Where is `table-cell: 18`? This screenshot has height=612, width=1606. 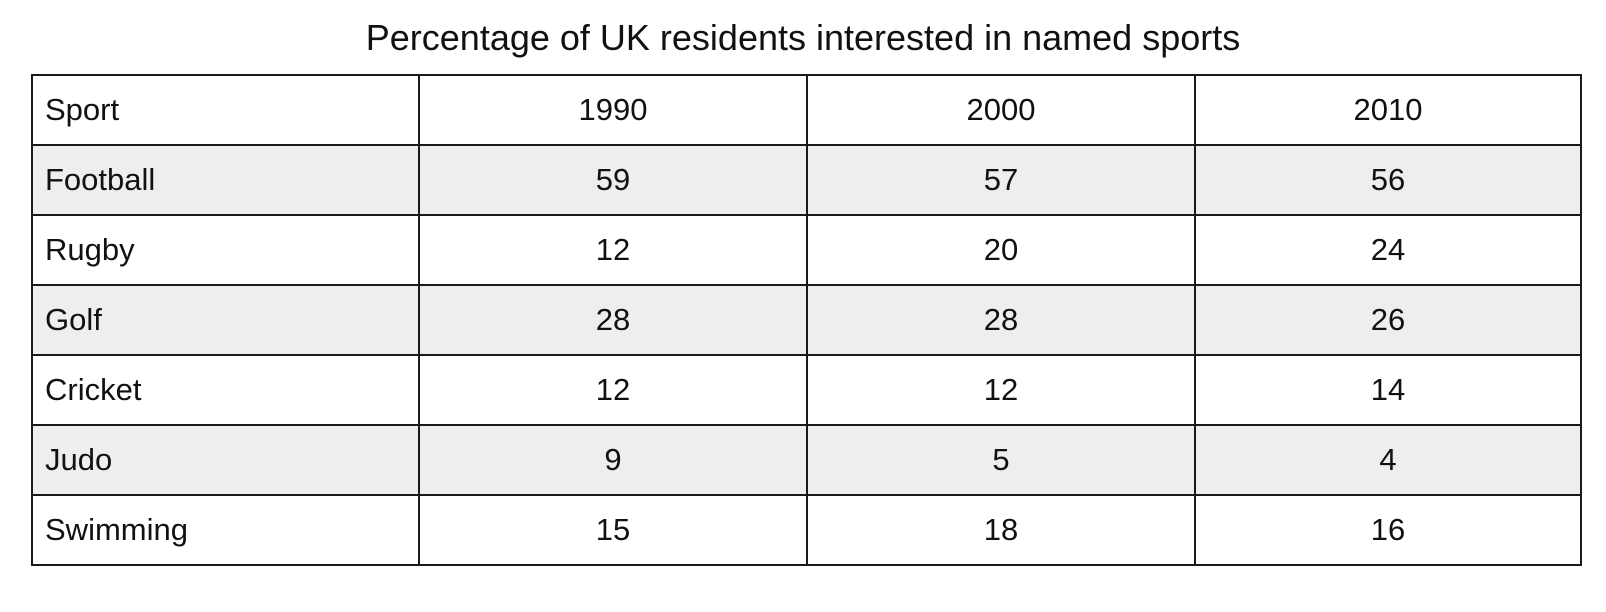 table-cell: 18 is located at coordinates (1001, 530).